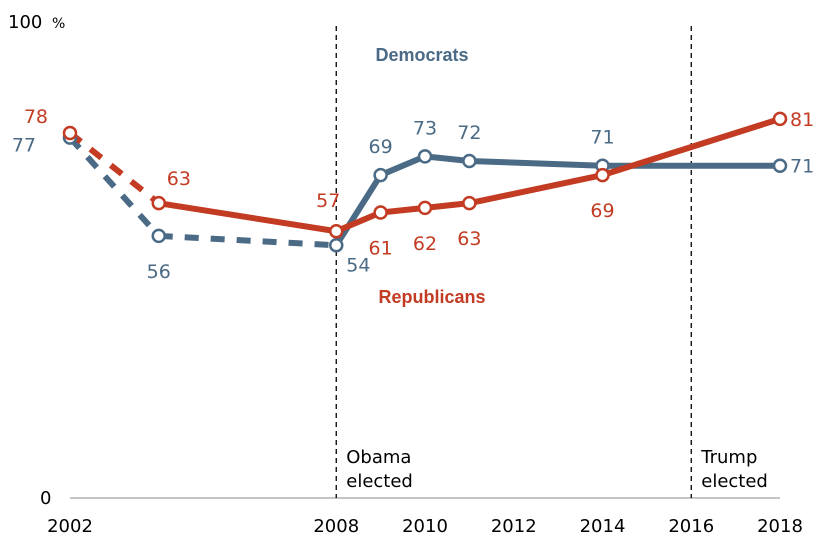 The width and height of the screenshot is (825, 539). Describe the element at coordinates (469, 133) in the screenshot. I see `democrats-data-label: 72` at that location.